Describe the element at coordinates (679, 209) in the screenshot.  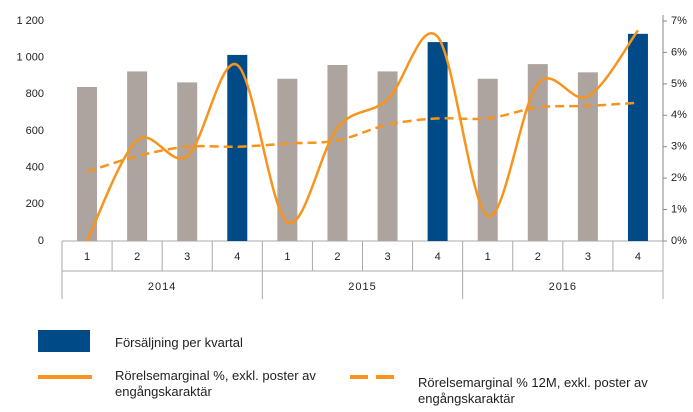
I see `y2-tick-label: 1%` at that location.